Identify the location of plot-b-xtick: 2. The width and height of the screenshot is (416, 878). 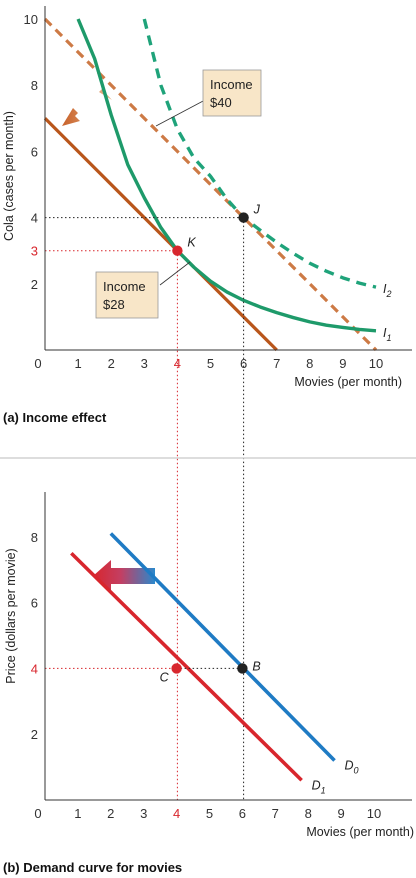
(110, 813).